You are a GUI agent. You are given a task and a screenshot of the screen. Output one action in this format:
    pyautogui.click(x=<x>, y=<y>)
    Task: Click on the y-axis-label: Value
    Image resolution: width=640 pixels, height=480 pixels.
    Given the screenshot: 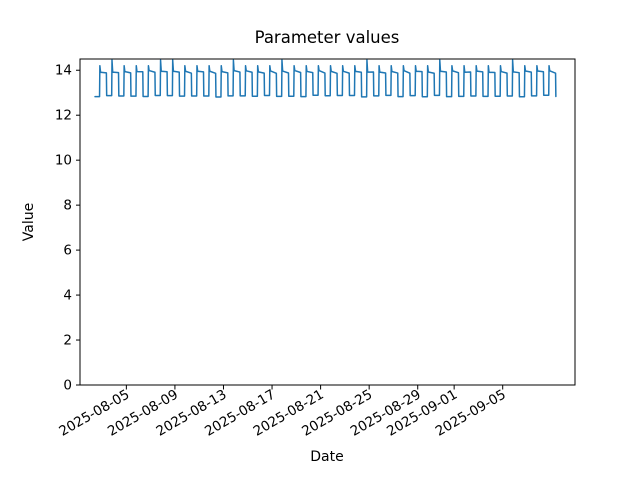 What is the action you would take?
    pyautogui.click(x=29, y=222)
    